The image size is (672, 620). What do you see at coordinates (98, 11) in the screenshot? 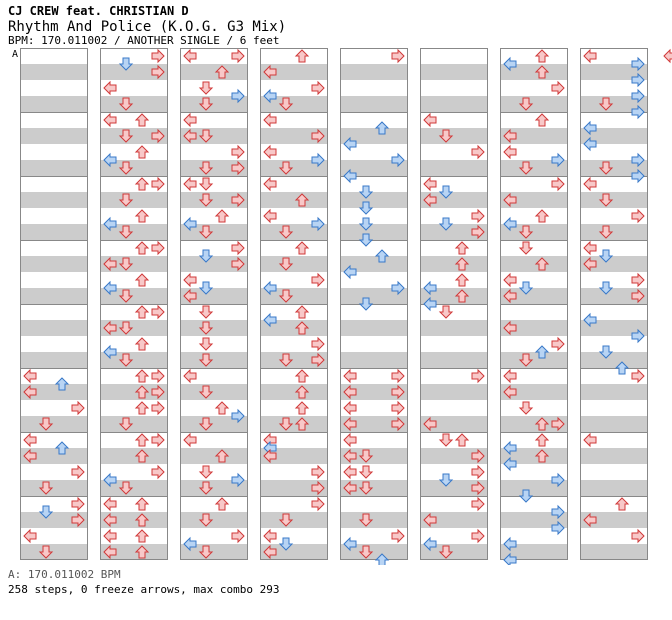
I see `song-artist: CJ CREW feat. CHRISTIAN D` at bounding box center [98, 11].